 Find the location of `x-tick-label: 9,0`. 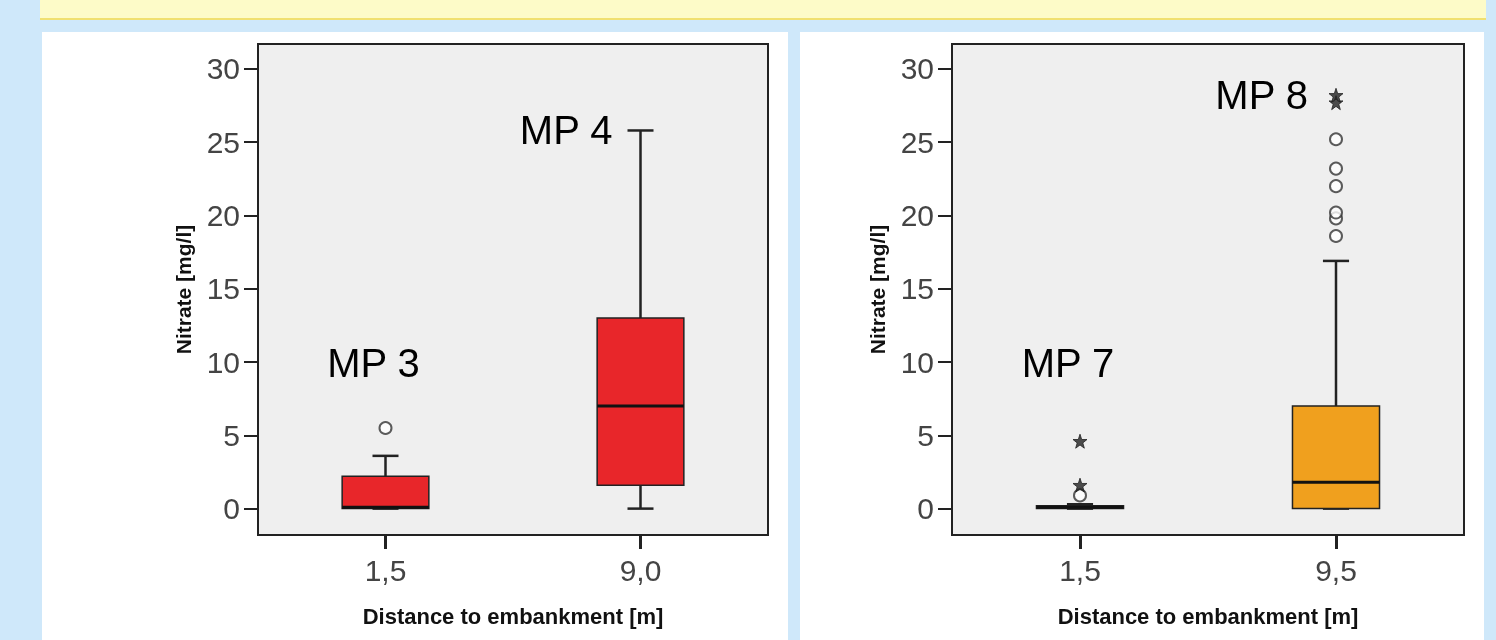

x-tick-label: 9,0 is located at coordinates (640, 570).